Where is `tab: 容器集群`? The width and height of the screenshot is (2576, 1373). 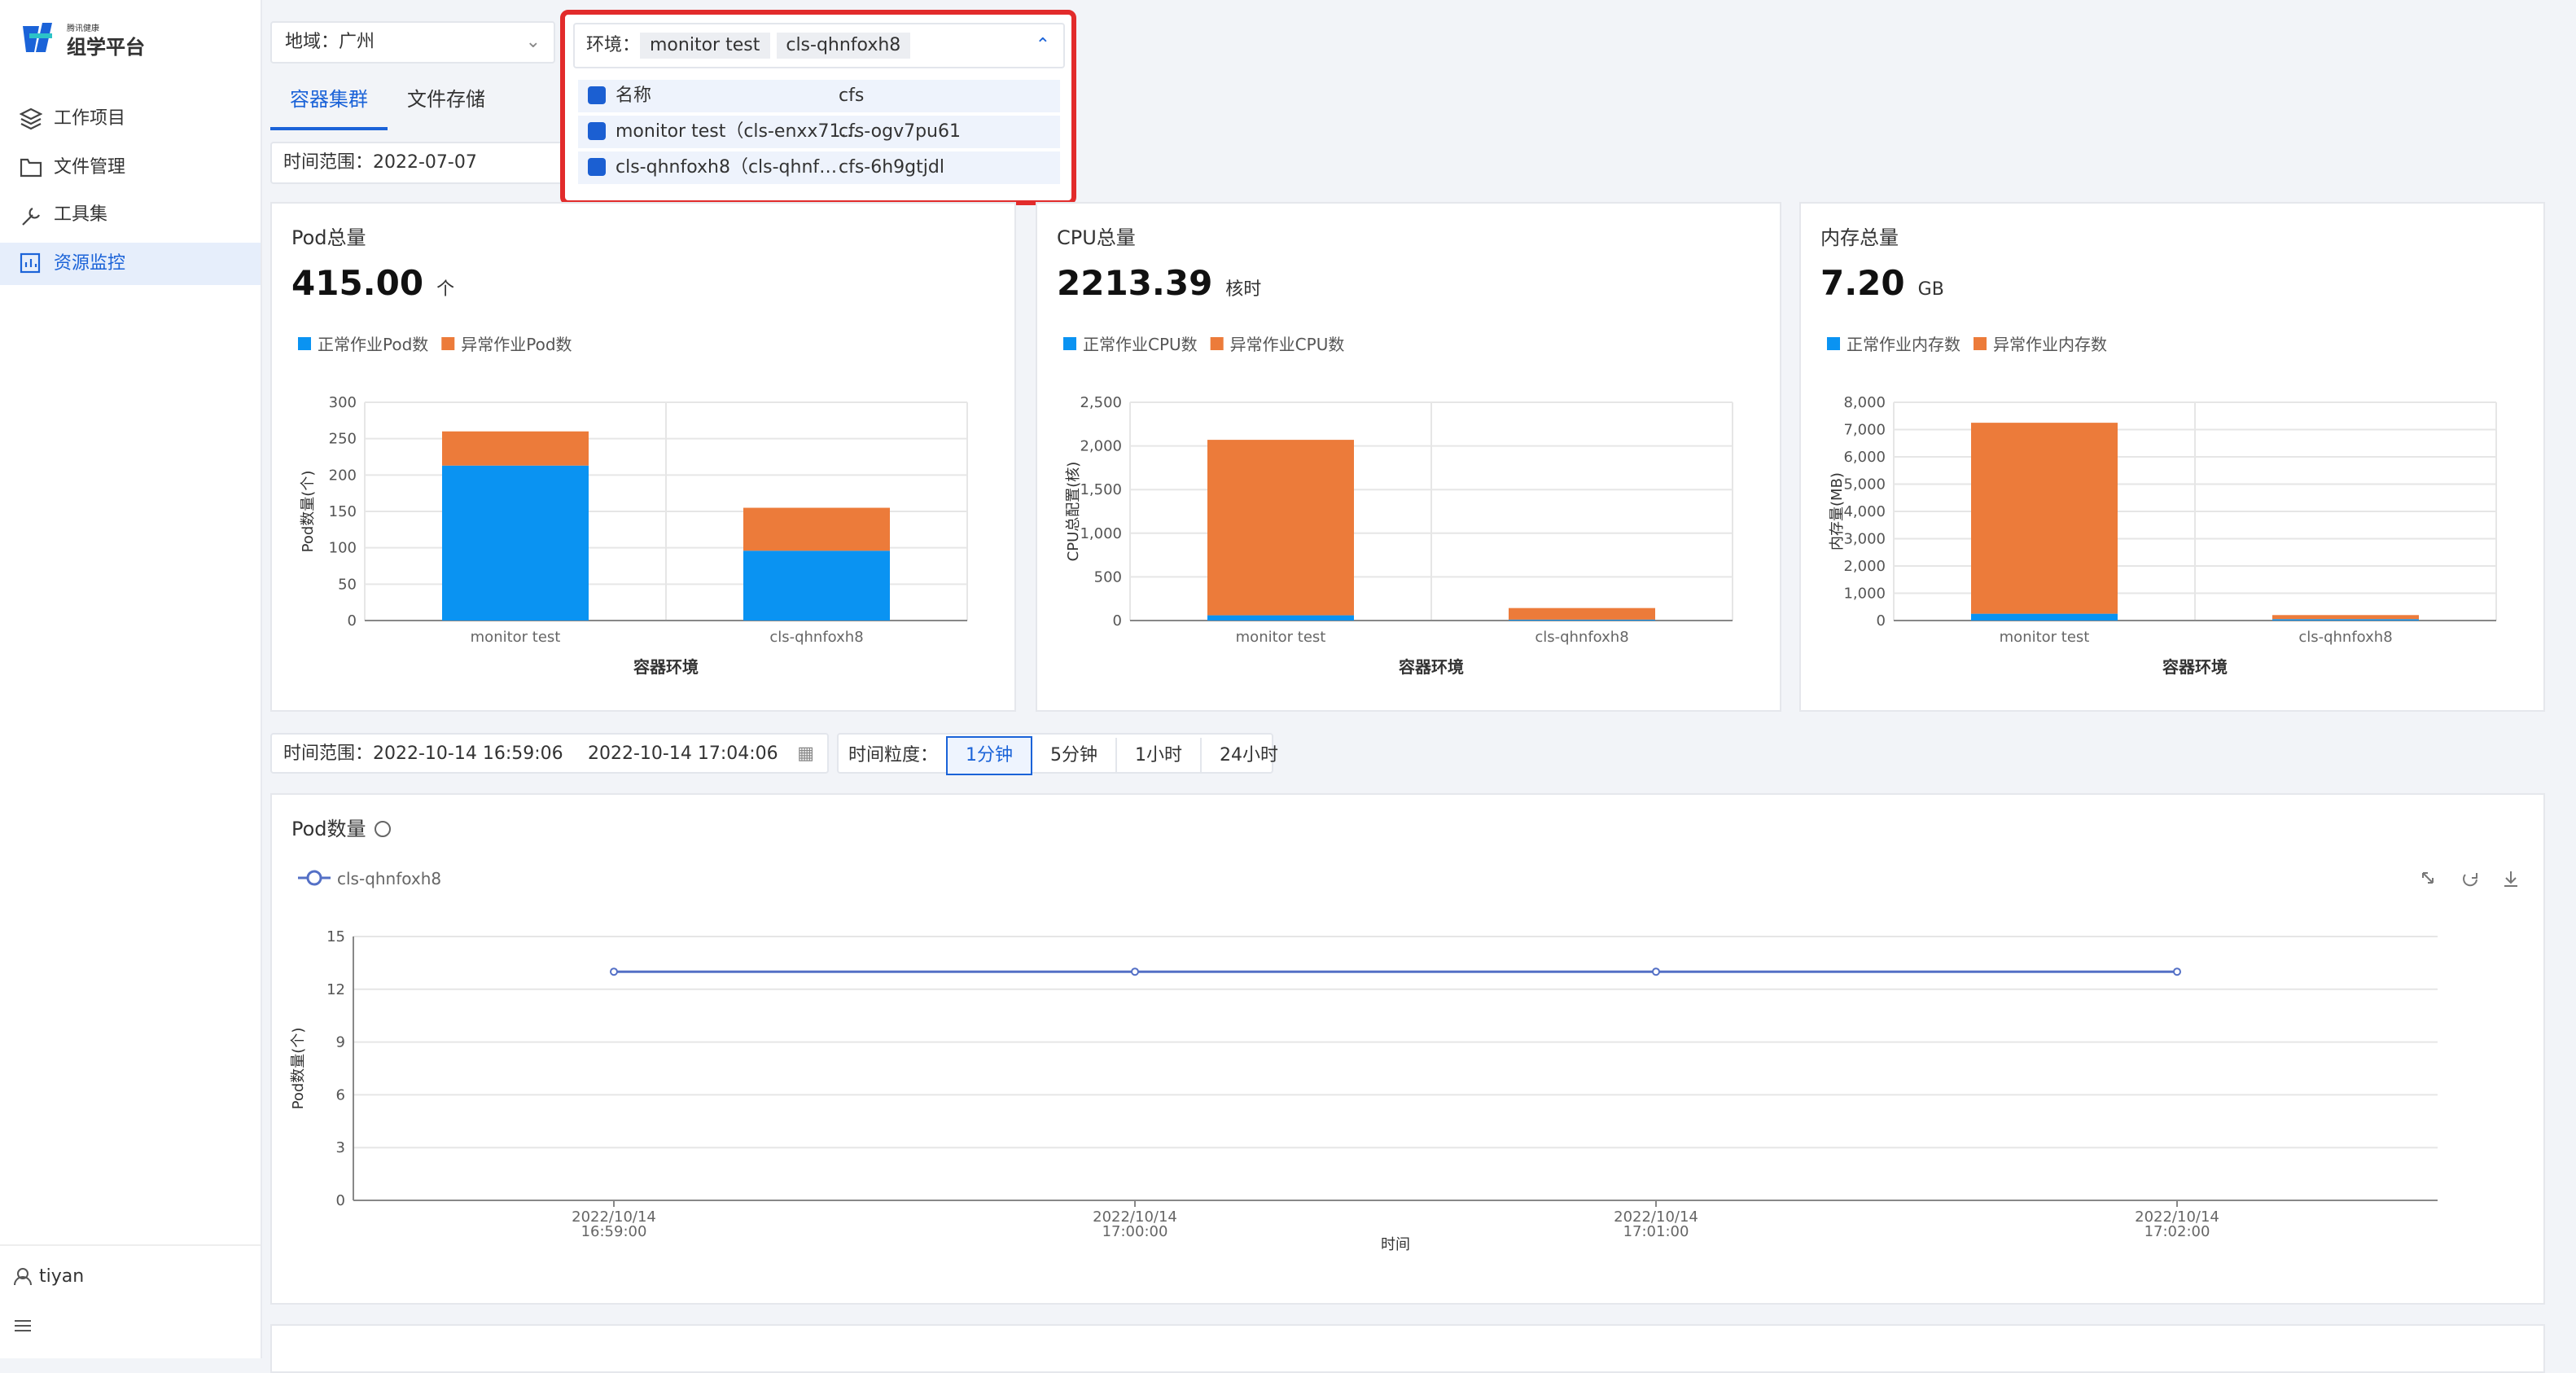
tab: 容器集群 is located at coordinates (329, 99).